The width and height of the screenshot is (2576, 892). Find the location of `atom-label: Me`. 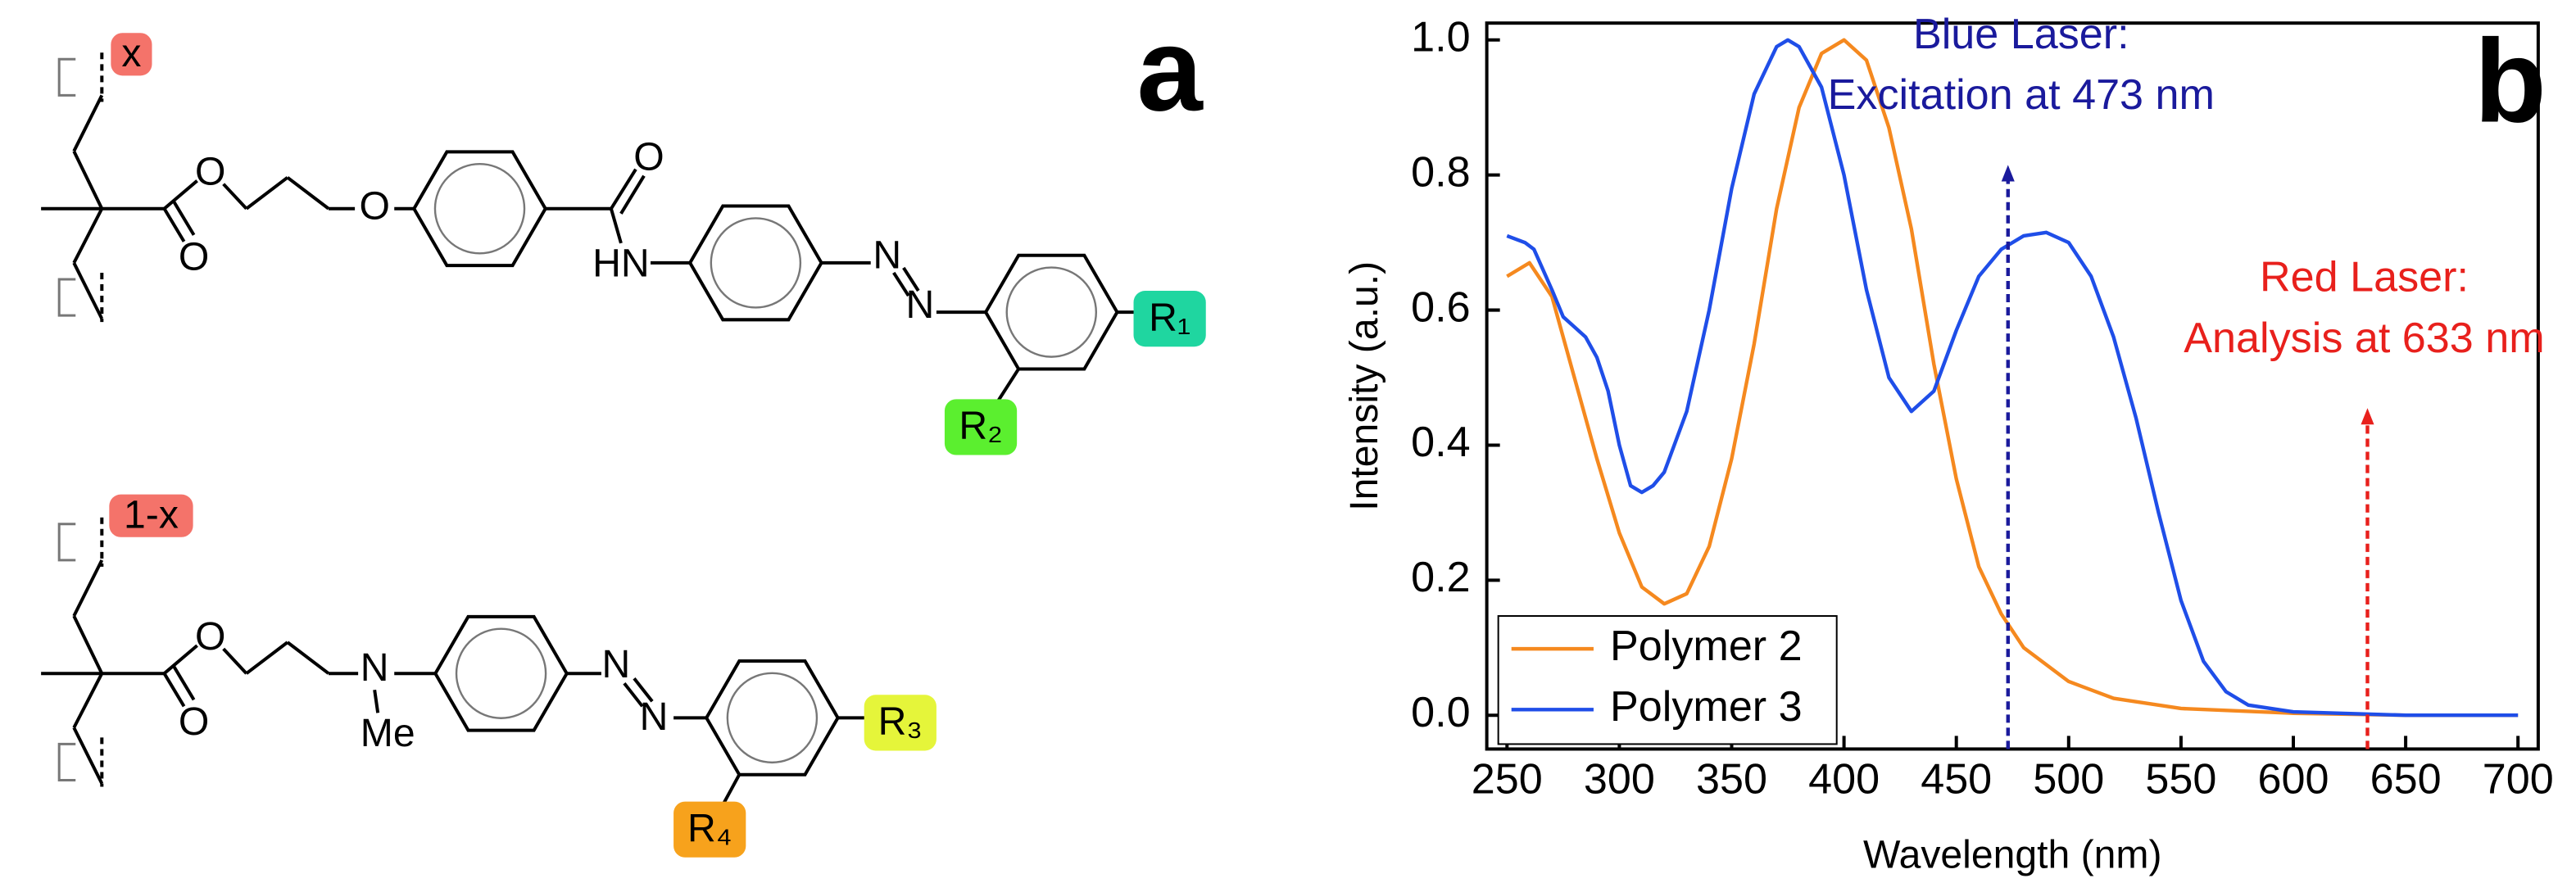

atom-label: Me is located at coordinates (388, 733).